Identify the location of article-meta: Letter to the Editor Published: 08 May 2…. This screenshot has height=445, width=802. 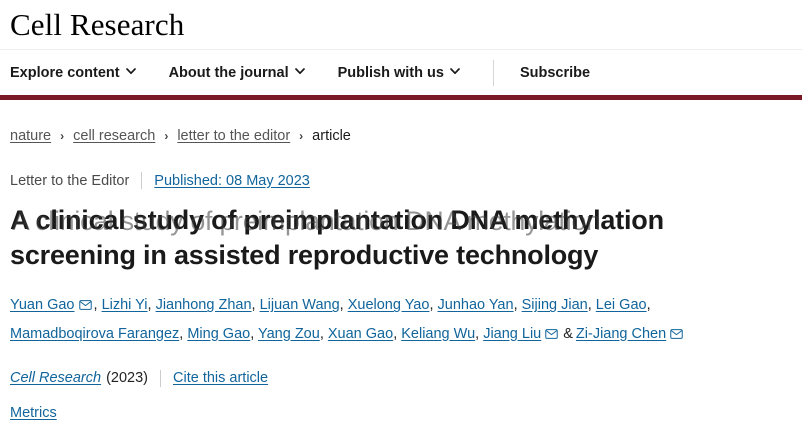
(401, 180).